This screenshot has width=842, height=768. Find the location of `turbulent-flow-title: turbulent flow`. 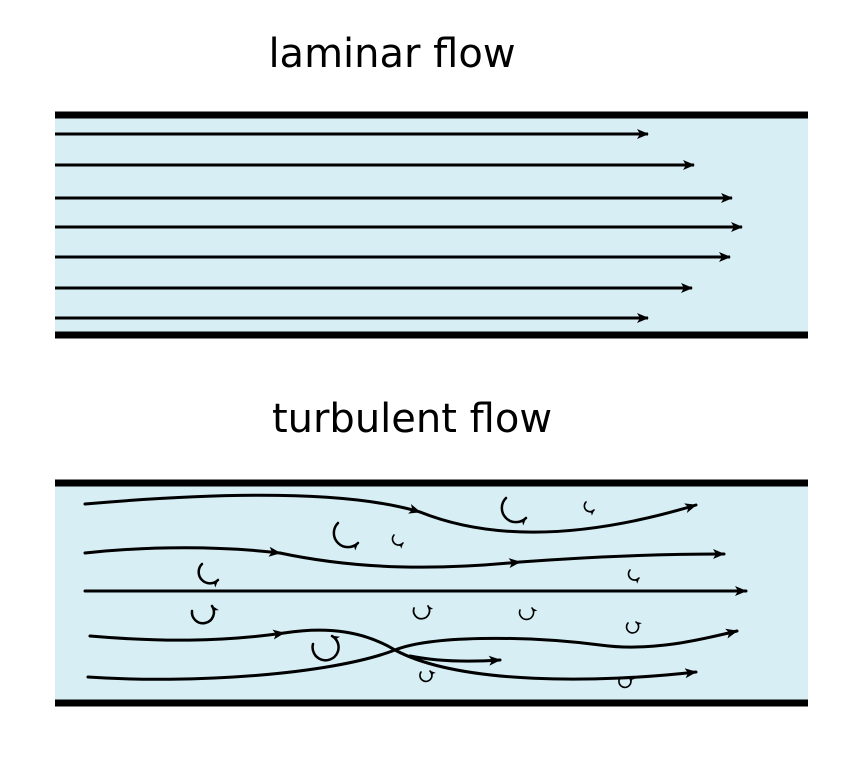

turbulent-flow-title: turbulent flow is located at coordinates (412, 419).